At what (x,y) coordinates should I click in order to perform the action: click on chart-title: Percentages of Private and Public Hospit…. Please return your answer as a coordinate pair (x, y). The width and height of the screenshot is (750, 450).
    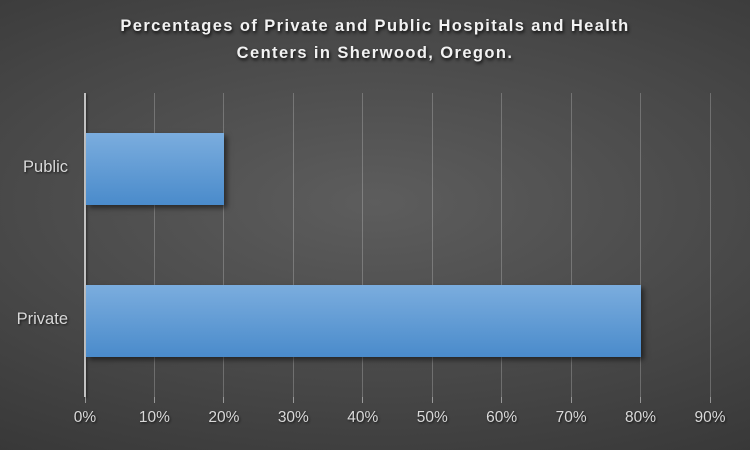
    Looking at the image, I should click on (375, 40).